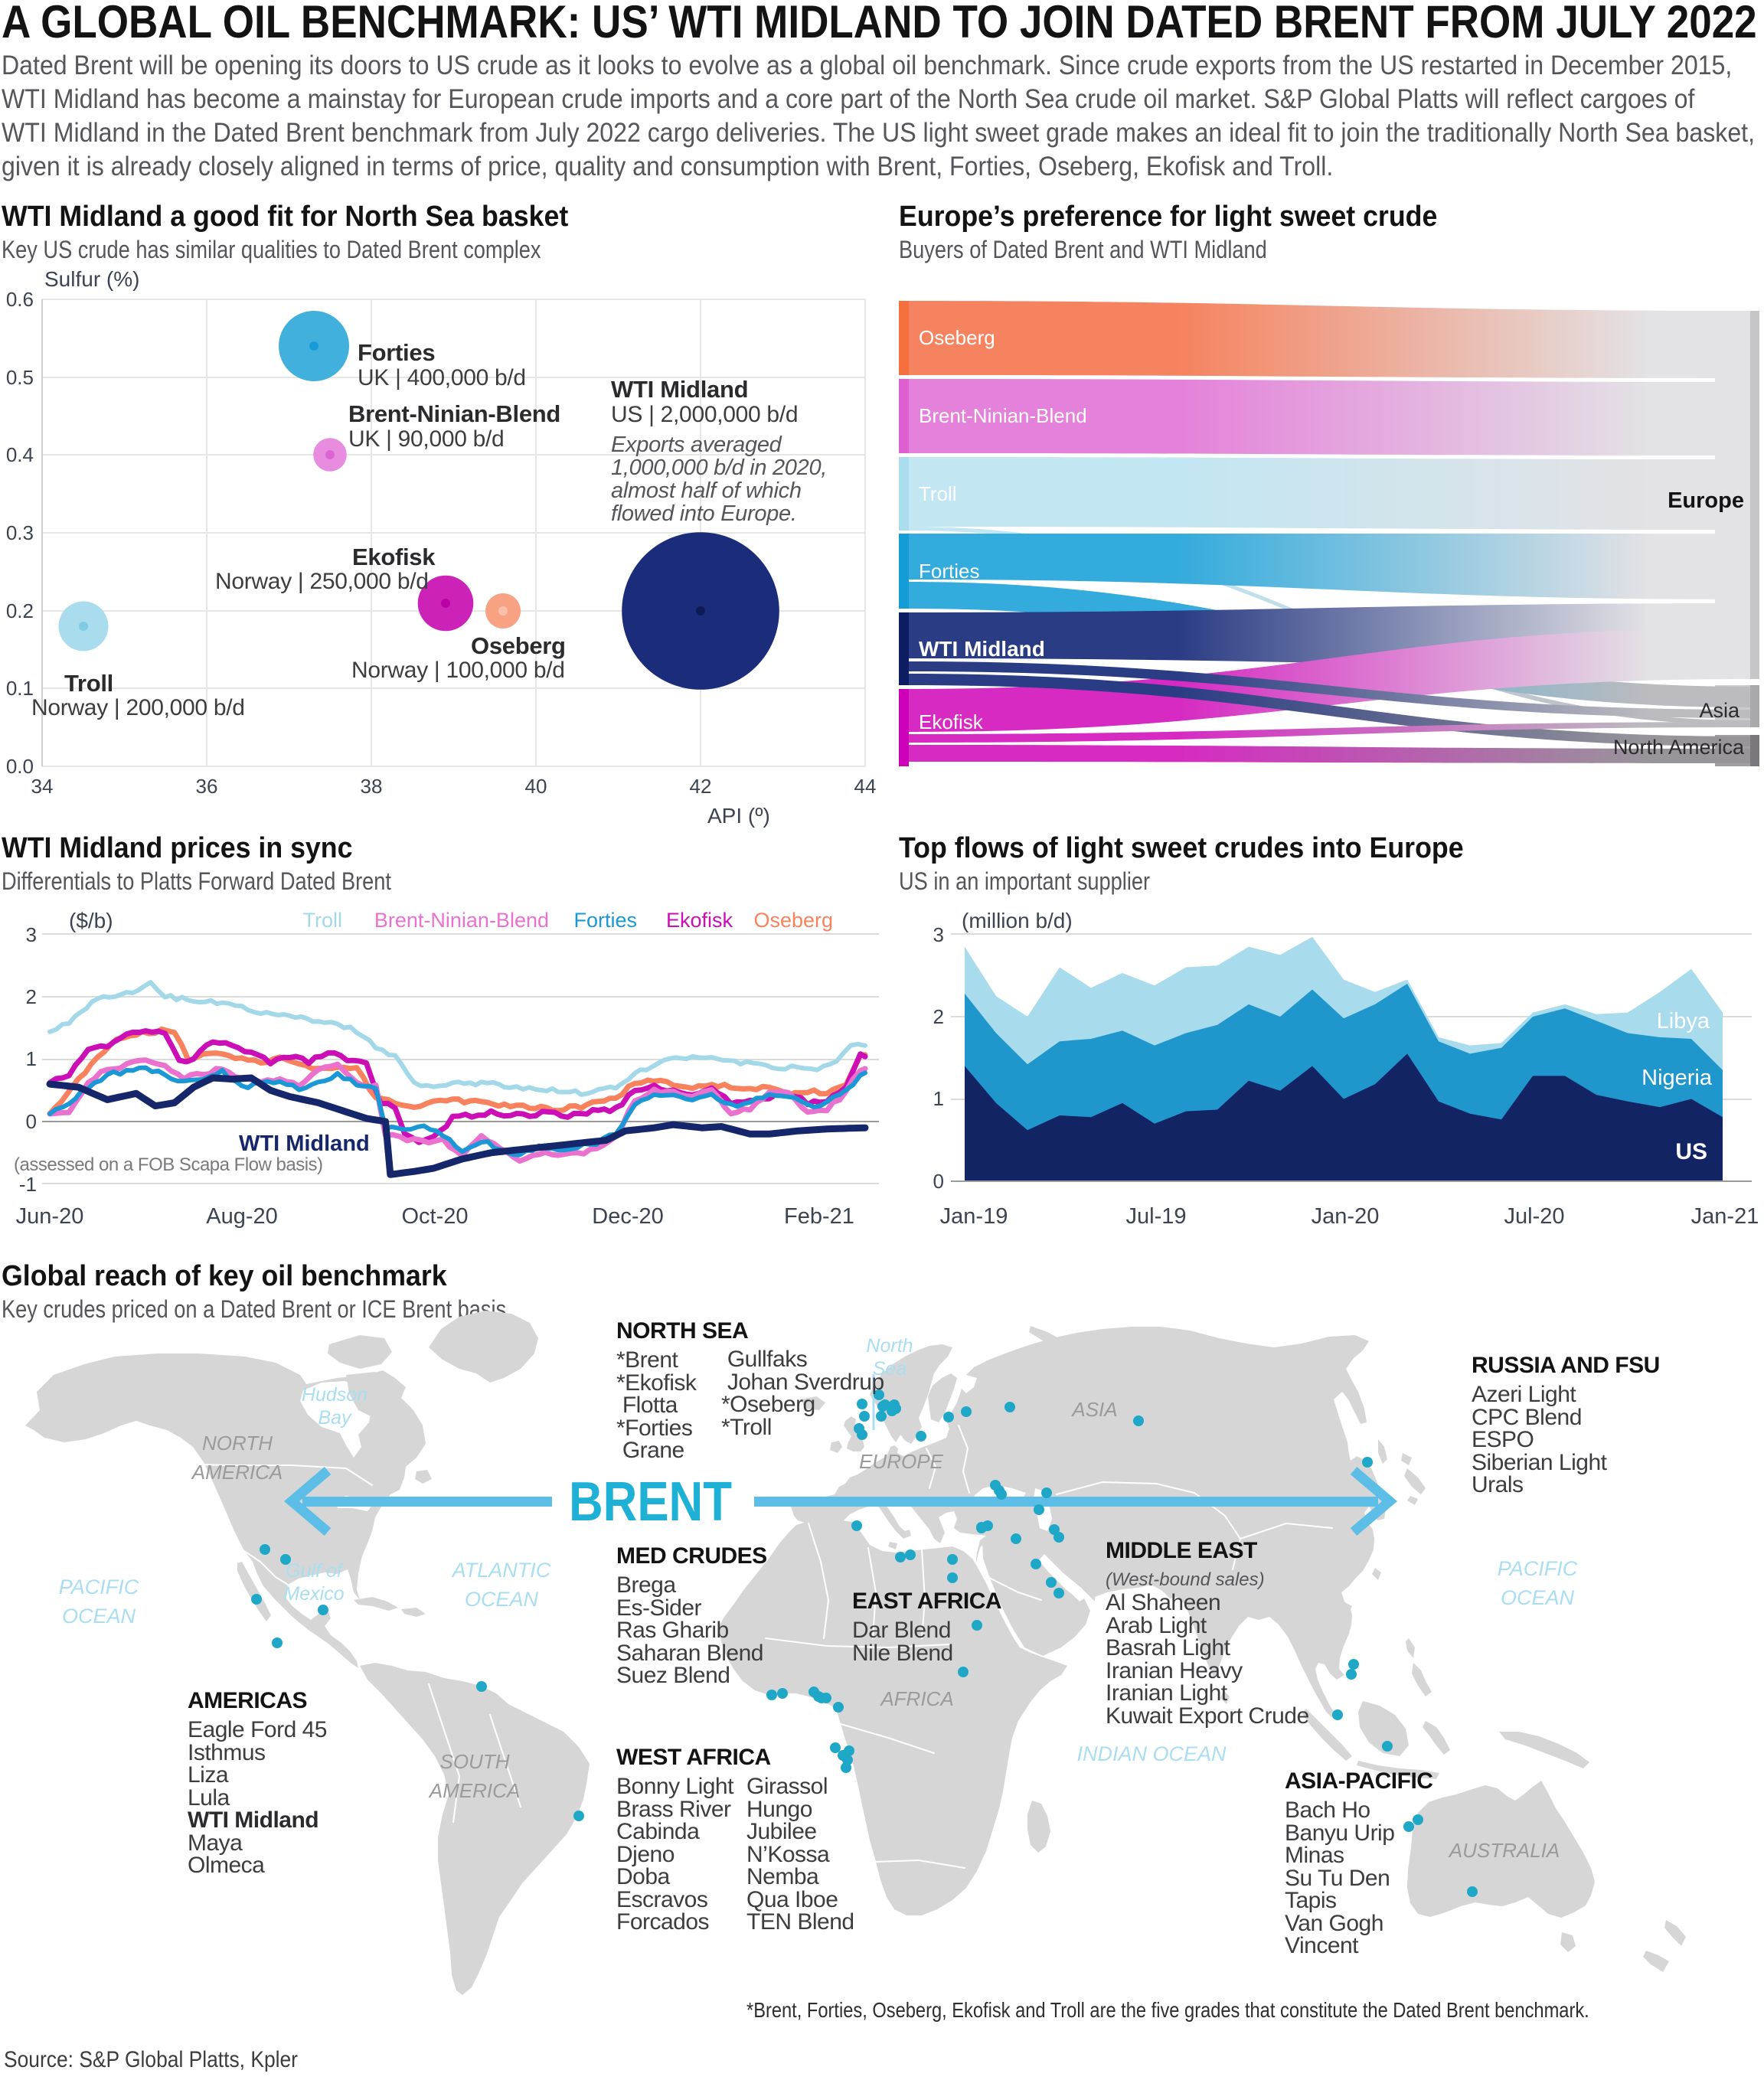  Describe the element at coordinates (1534, 1216) in the screenshot. I see `svg-text: Jul-20` at that location.